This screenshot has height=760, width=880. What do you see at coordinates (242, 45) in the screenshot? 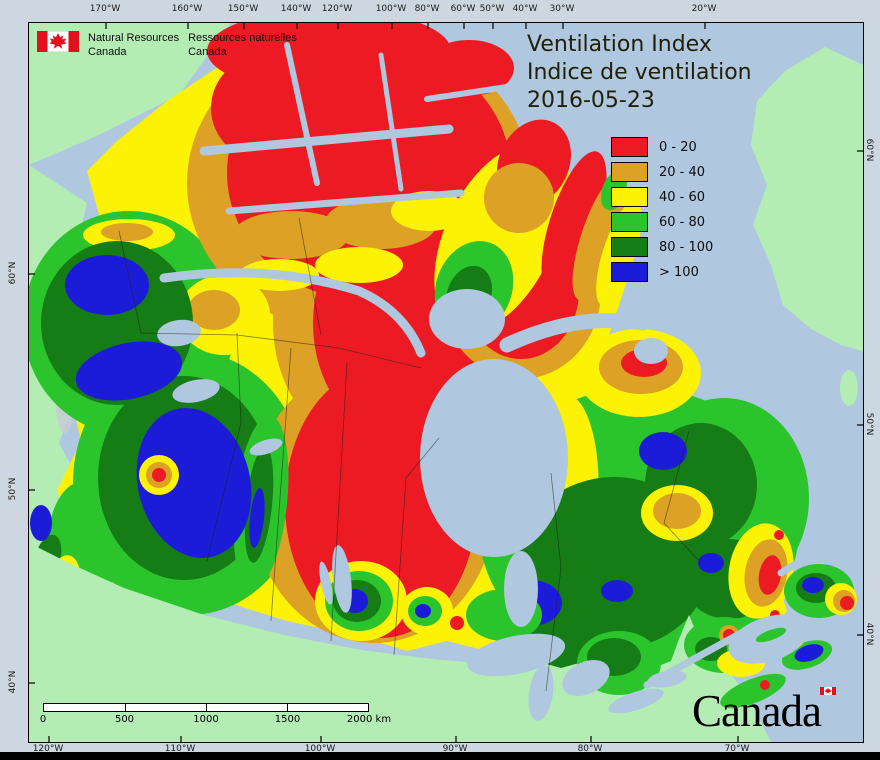
I see `agency-name-fr: Ressources naturelles Canada` at bounding box center [242, 45].